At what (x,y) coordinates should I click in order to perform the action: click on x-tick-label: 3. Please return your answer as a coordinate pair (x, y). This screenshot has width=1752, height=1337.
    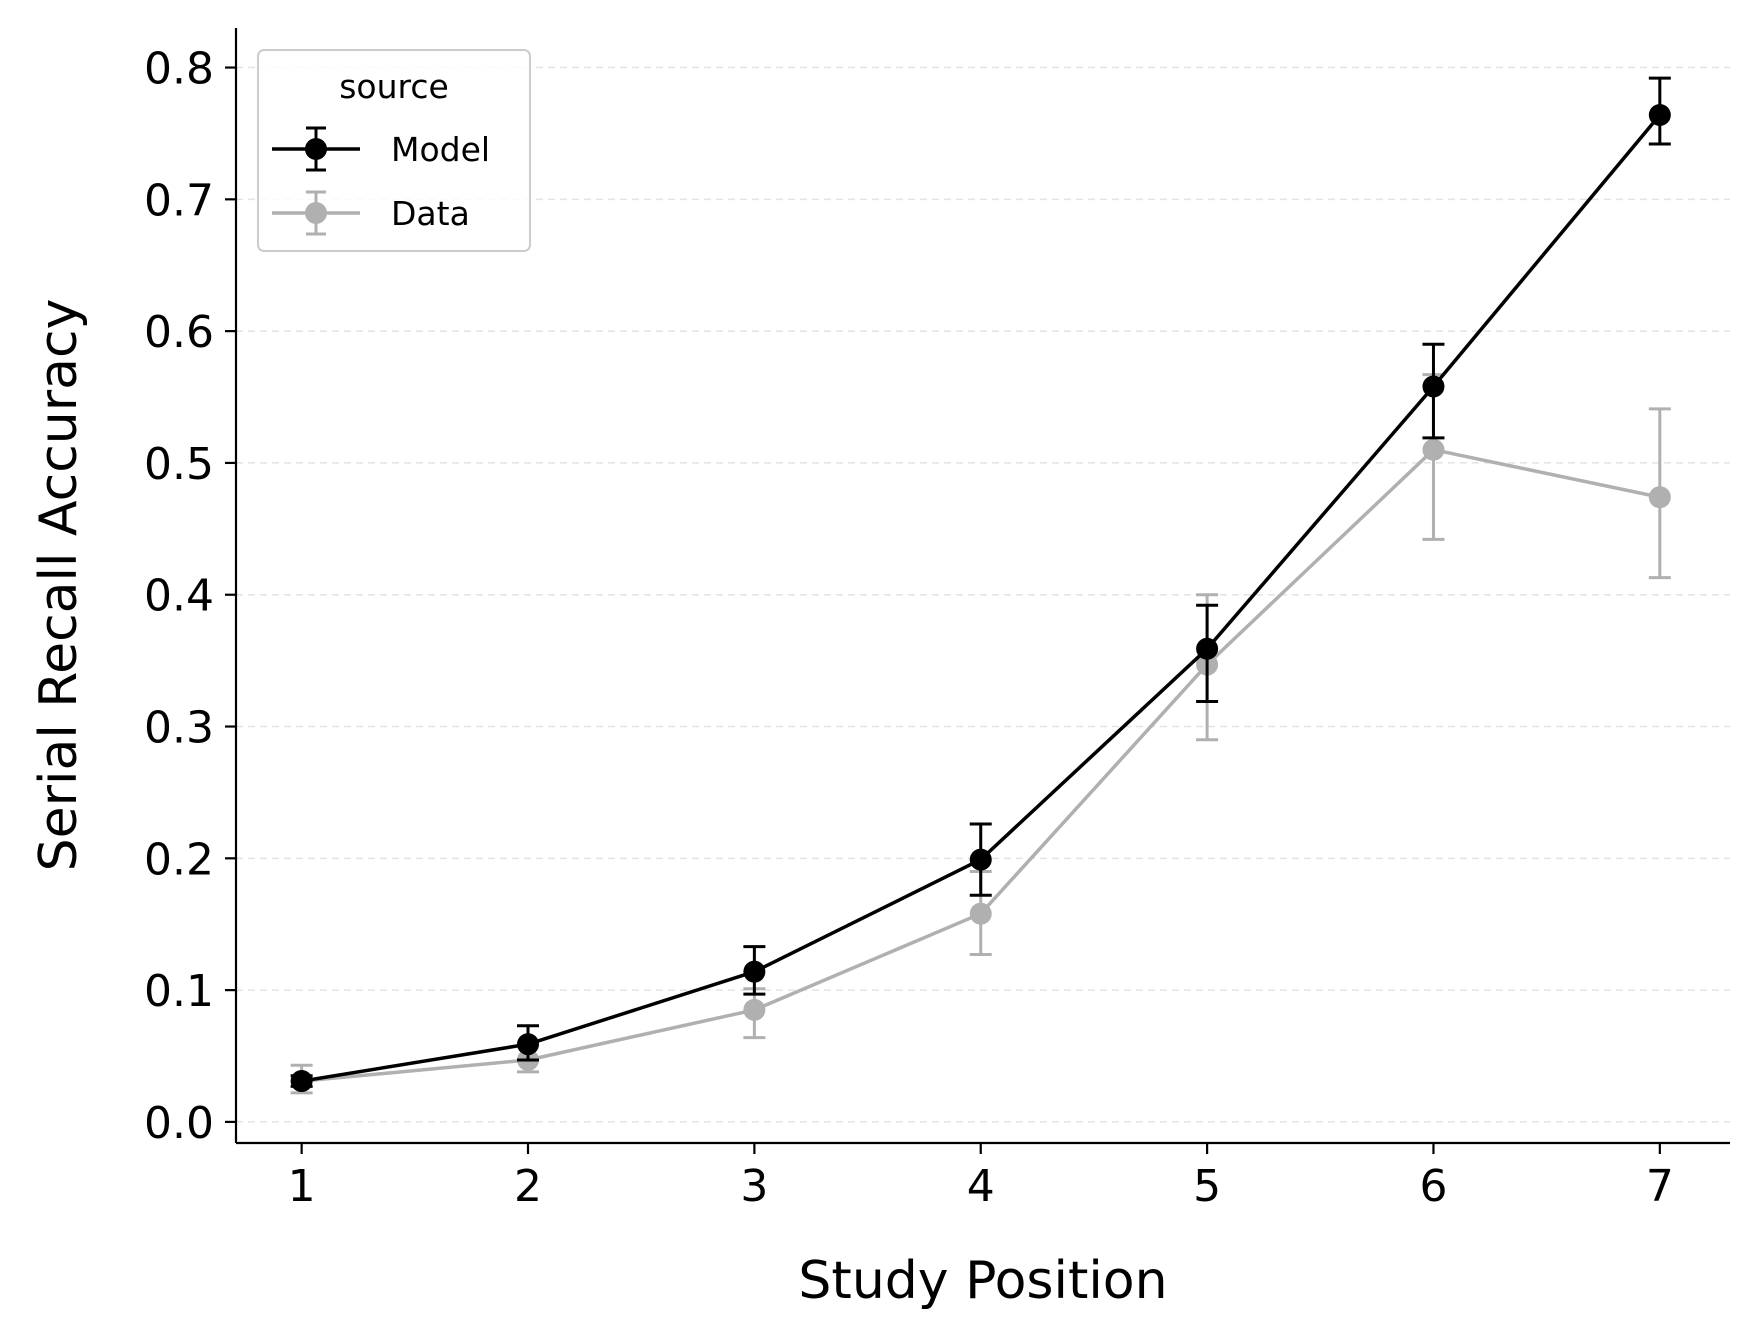
    Looking at the image, I should click on (754, 1186).